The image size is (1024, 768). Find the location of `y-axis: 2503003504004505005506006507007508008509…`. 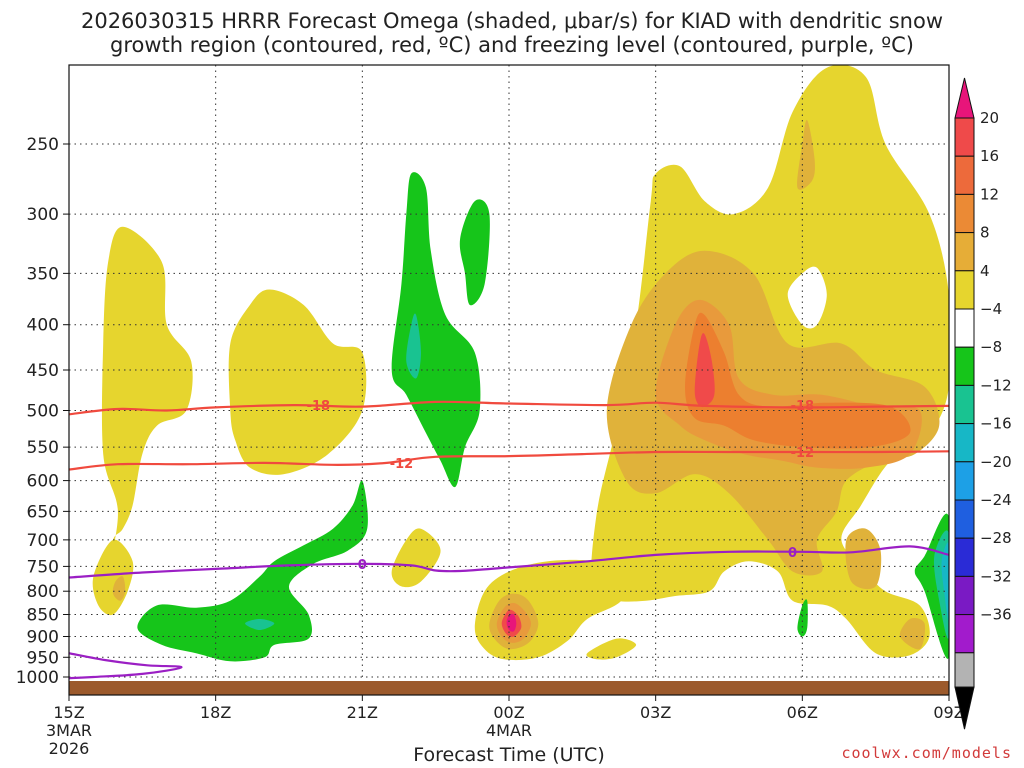

y-axis: 2503003504004505005506006507007508008509… is located at coordinates (42, 411).